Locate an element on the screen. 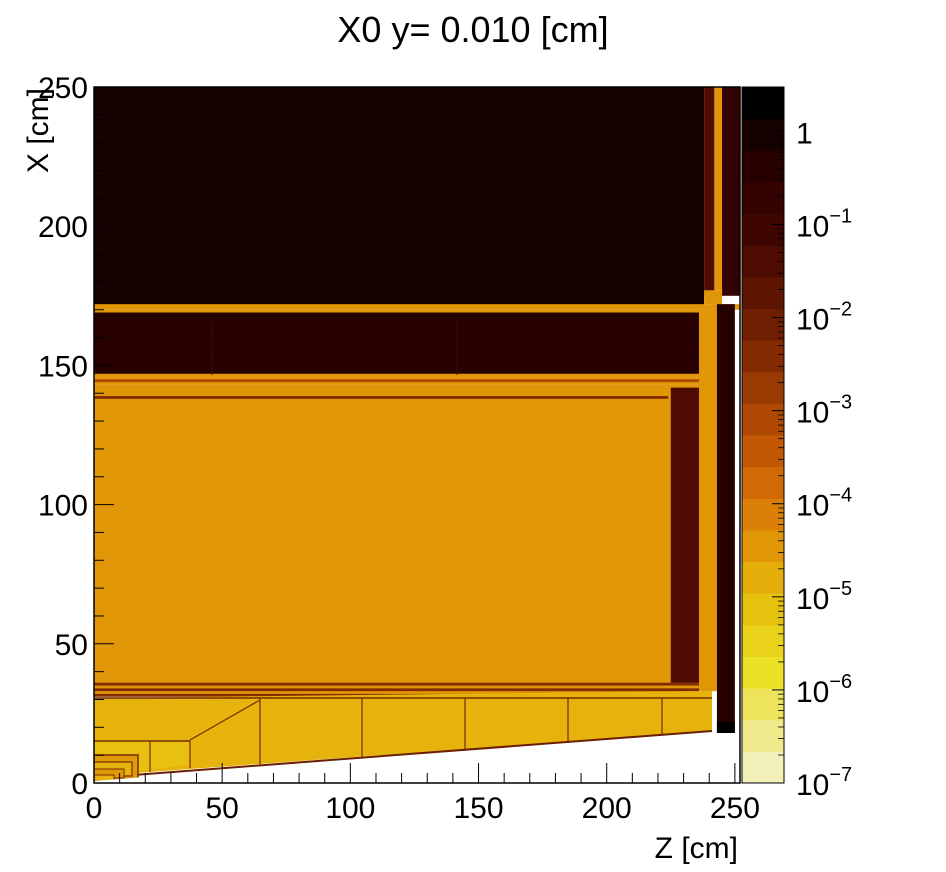 Image resolution: width=946 pixels, height=872 pixels. color-scale-labels: 10⁻⁷ 10⁻⁶ 10⁻⁵ 10⁻⁴ 10⁻³ 10⁻² 10⁻¹ 1 is located at coordinates (812, 444).